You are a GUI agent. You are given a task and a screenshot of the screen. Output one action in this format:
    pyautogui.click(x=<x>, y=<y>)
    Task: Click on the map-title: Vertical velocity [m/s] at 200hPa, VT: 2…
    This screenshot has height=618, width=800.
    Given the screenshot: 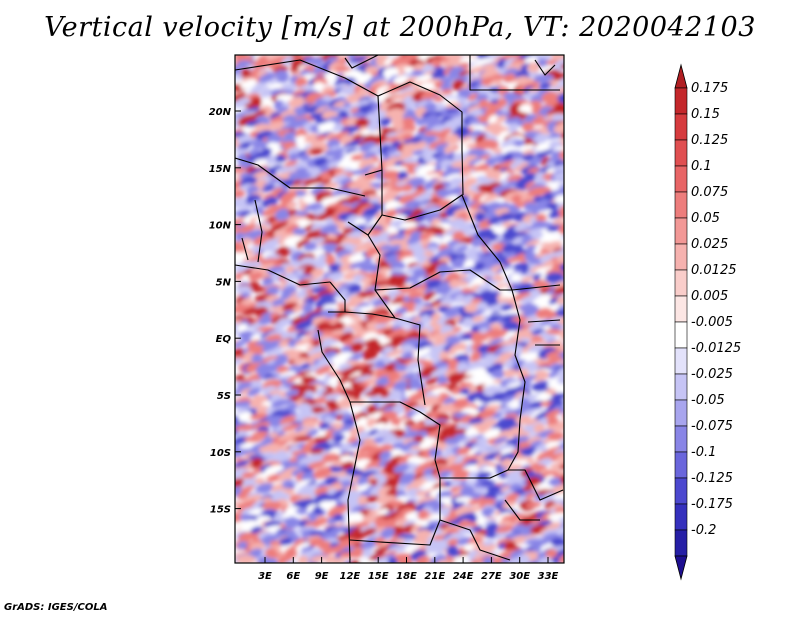 What is the action you would take?
    pyautogui.click(x=400, y=27)
    